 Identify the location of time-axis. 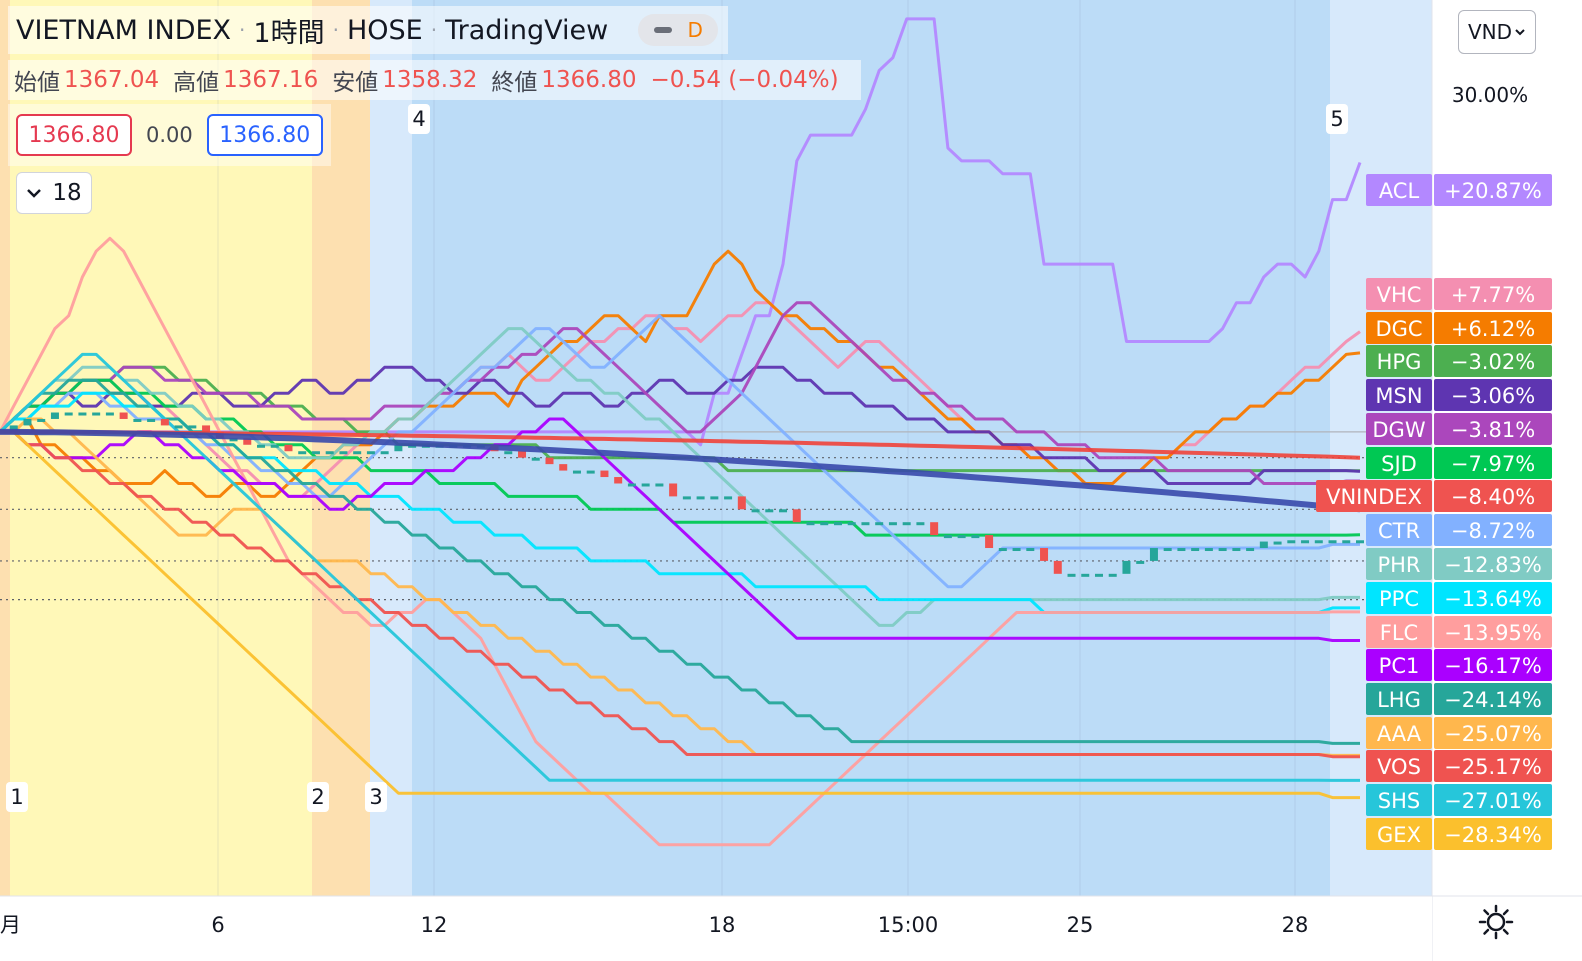
(716, 928).